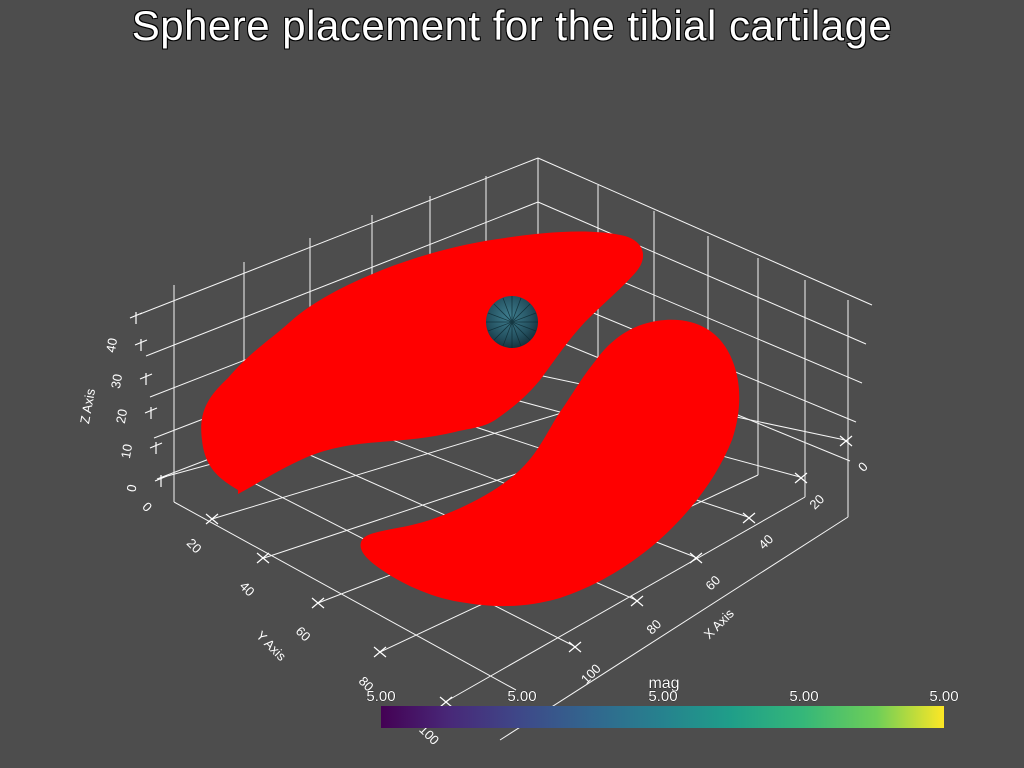 The width and height of the screenshot is (1024, 768). Describe the element at coordinates (147, 507) in the screenshot. I see `y-tick-label: 0` at that location.